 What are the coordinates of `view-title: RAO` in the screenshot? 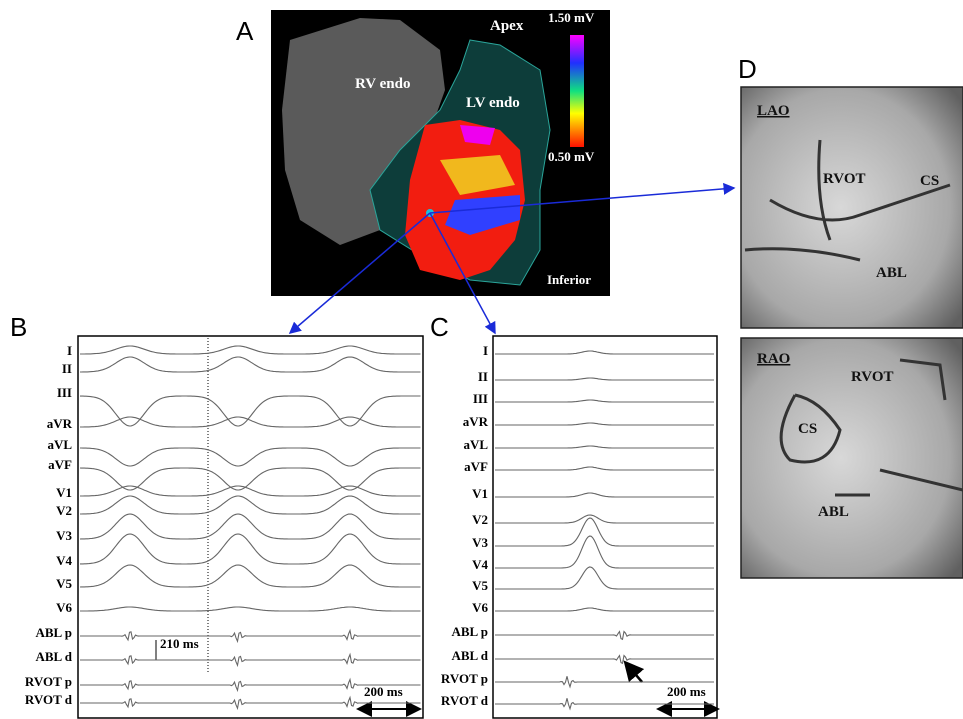 It's located at (773, 359).